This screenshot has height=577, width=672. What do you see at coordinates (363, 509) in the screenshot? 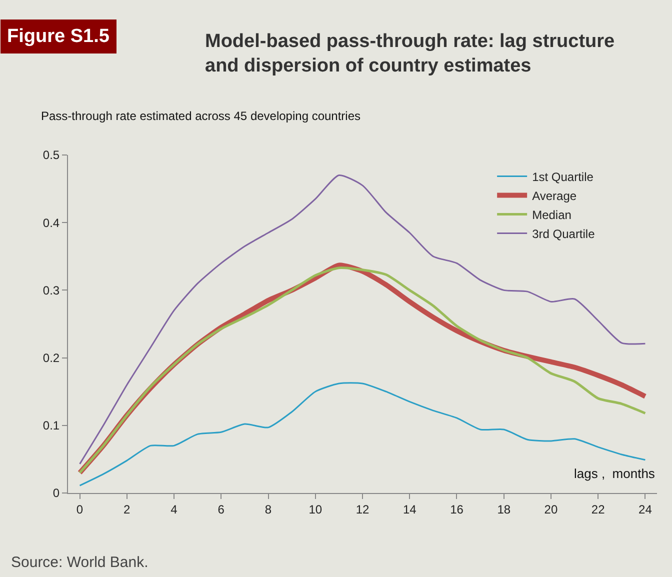
I see `x-tick-label: 12` at bounding box center [363, 509].